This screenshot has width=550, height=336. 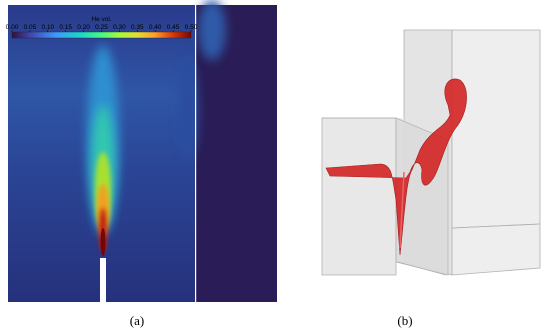 What do you see at coordinates (137, 27) in the screenshot?
I see `colorbar-tick-label: 0.35` at bounding box center [137, 27].